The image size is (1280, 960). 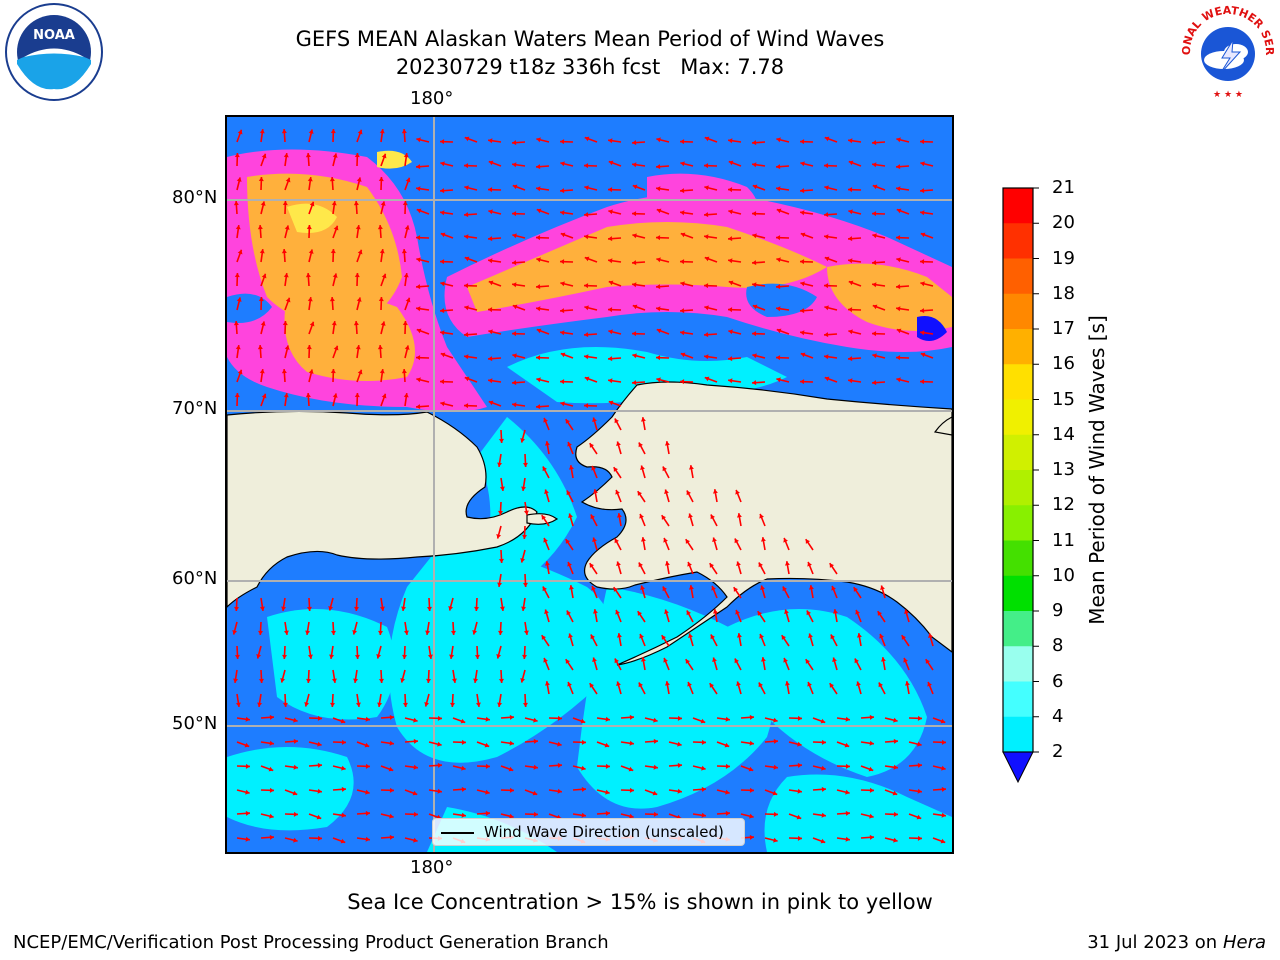 What do you see at coordinates (195, 723) in the screenshot?
I see `lat-label-50n: 50°N` at bounding box center [195, 723].